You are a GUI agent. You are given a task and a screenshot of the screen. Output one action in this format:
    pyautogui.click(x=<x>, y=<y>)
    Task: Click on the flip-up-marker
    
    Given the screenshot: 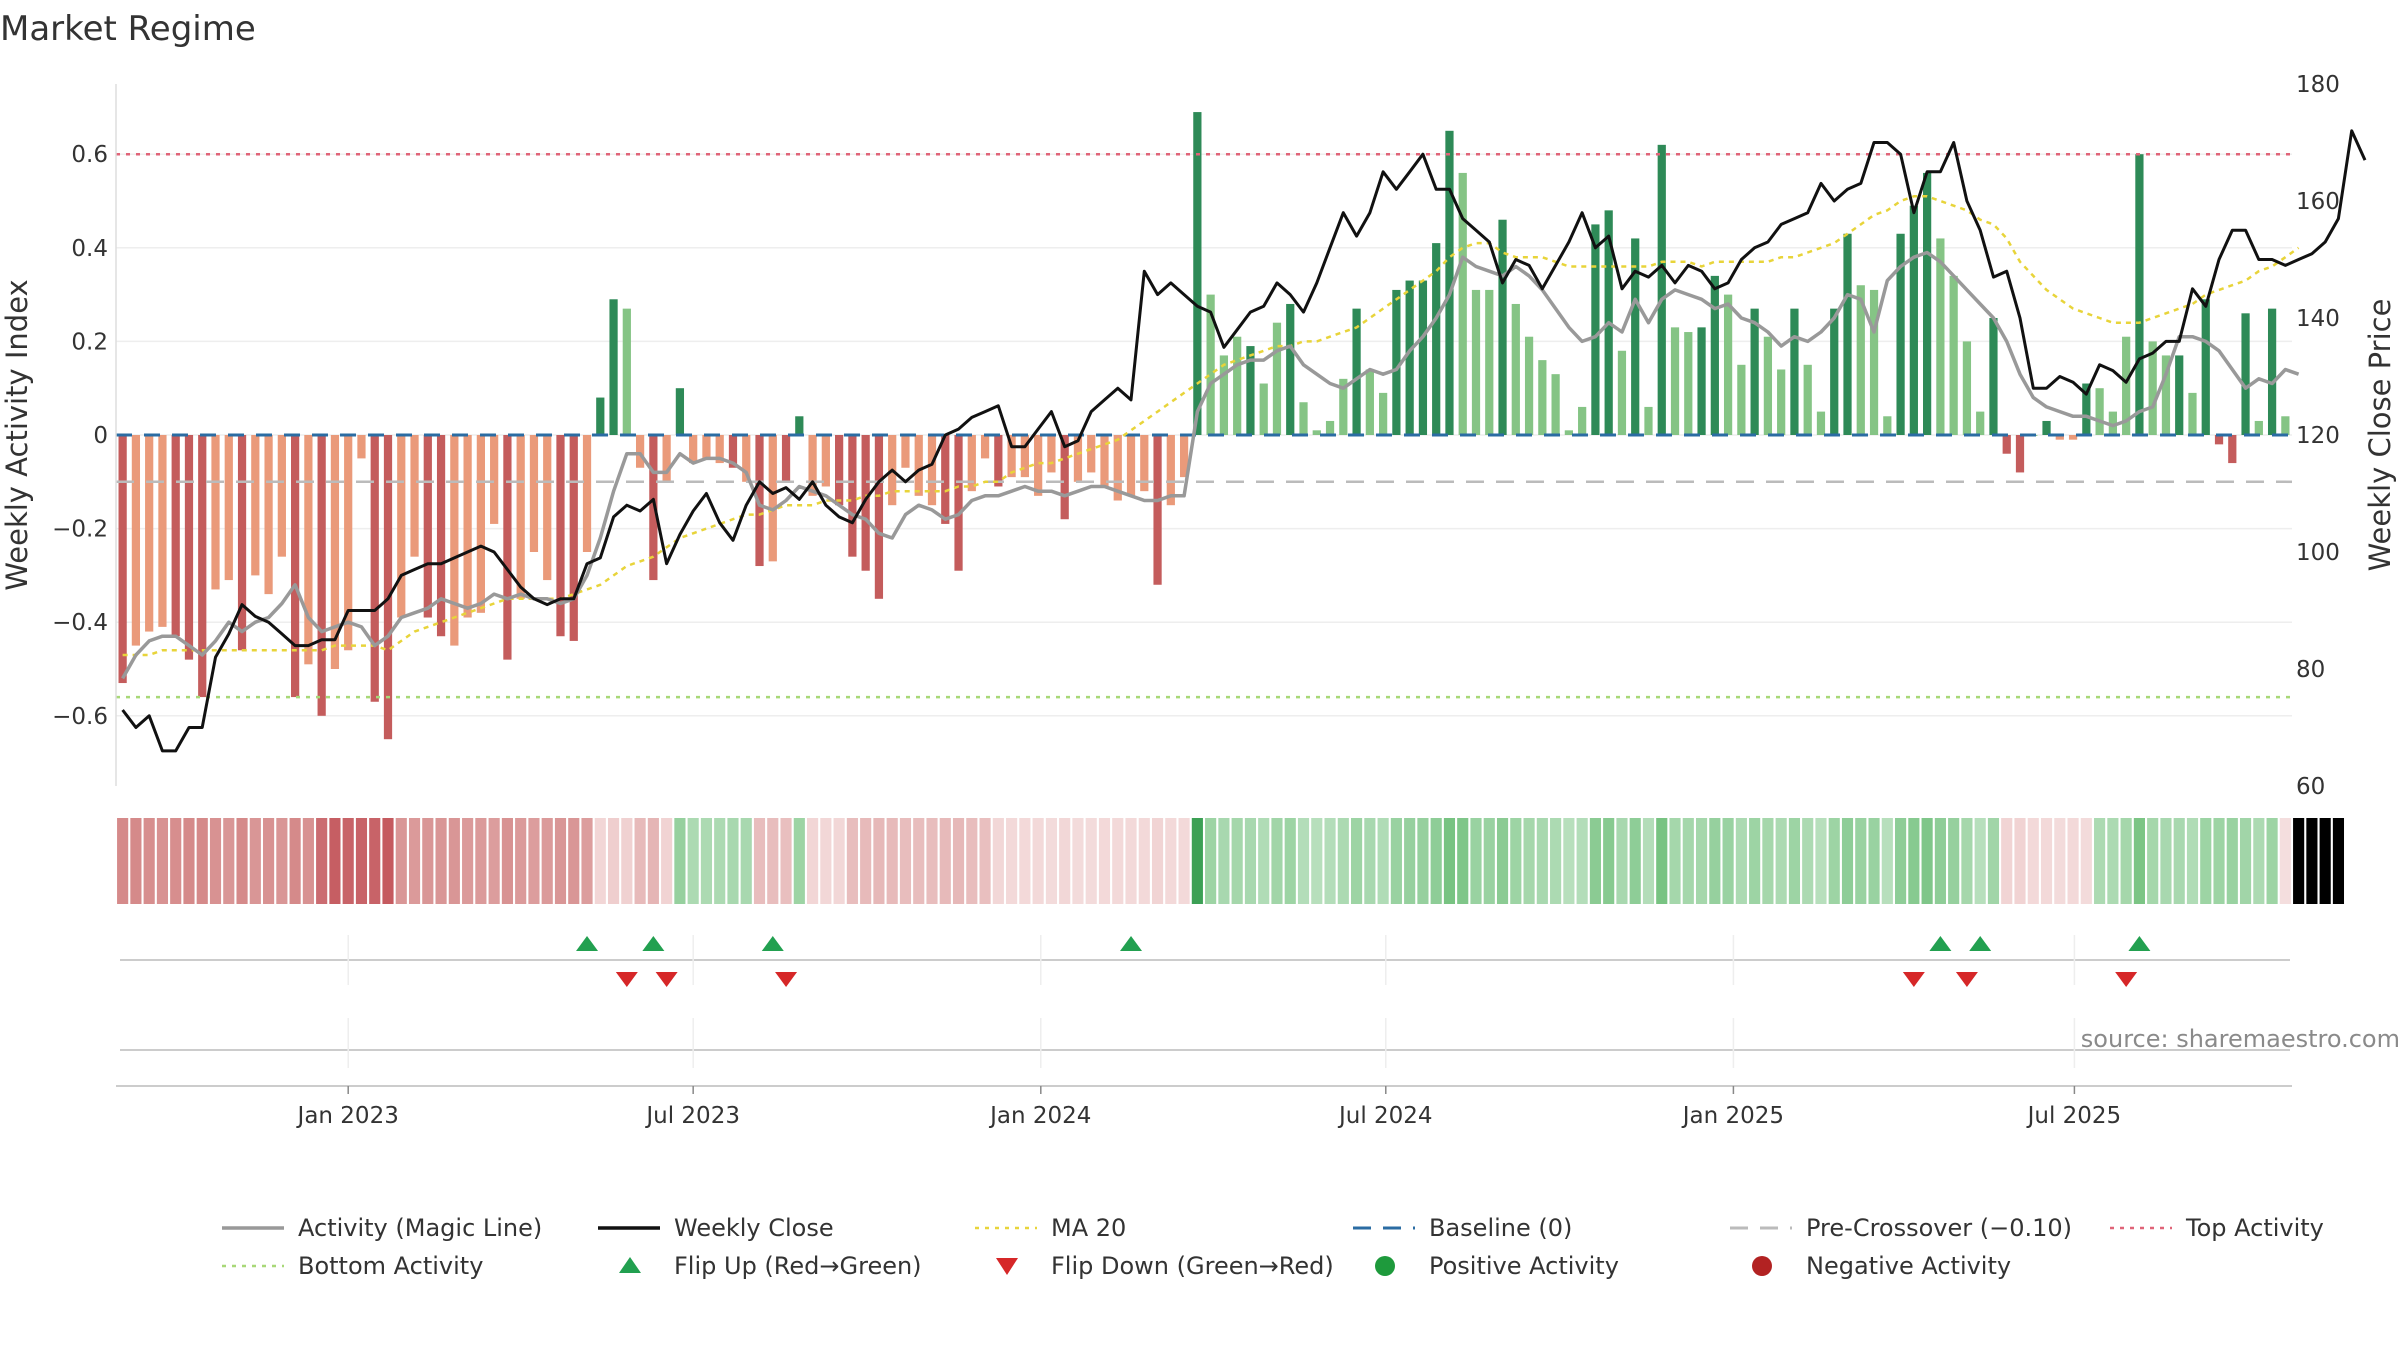 What is the action you would take?
    pyautogui.click(x=1980, y=943)
    